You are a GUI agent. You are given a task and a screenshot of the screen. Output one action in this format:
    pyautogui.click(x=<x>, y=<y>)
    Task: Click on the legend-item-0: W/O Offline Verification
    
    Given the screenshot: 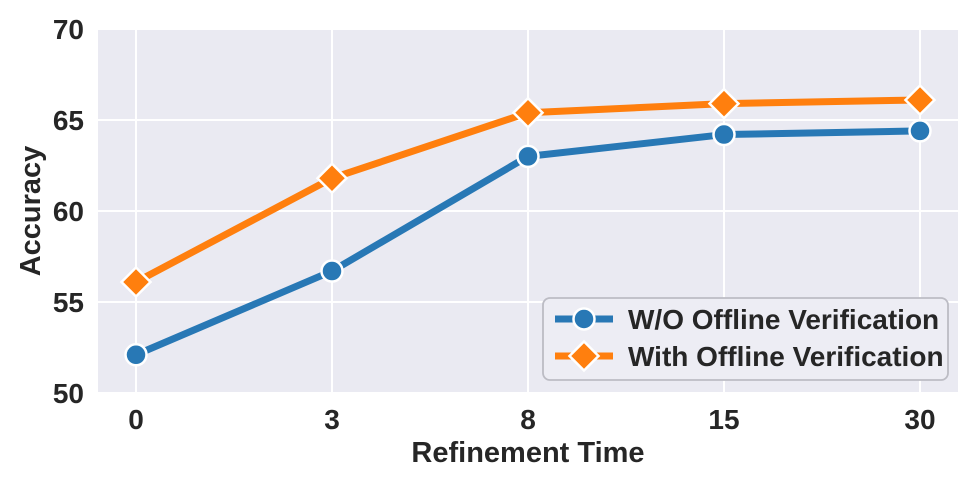 What is the action you would take?
    pyautogui.click(x=747, y=319)
    